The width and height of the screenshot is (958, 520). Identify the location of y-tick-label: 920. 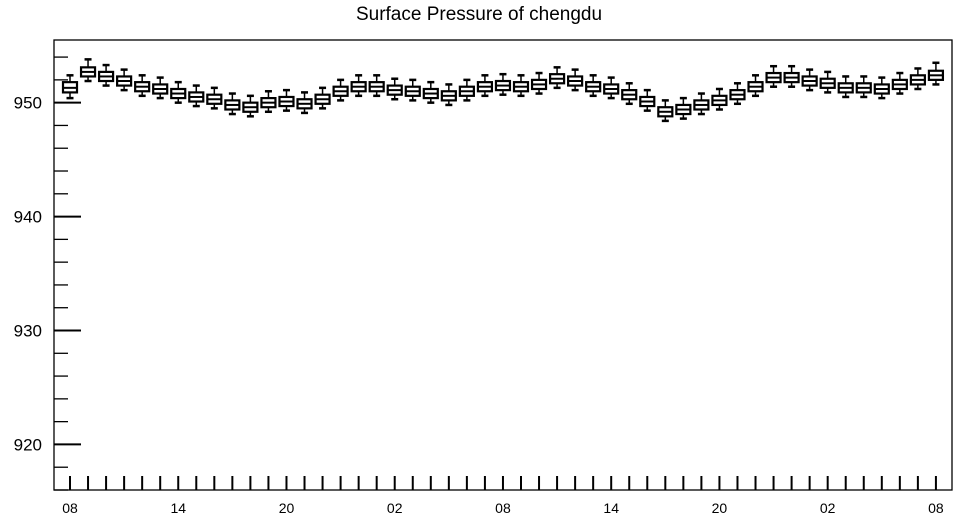
(28, 444).